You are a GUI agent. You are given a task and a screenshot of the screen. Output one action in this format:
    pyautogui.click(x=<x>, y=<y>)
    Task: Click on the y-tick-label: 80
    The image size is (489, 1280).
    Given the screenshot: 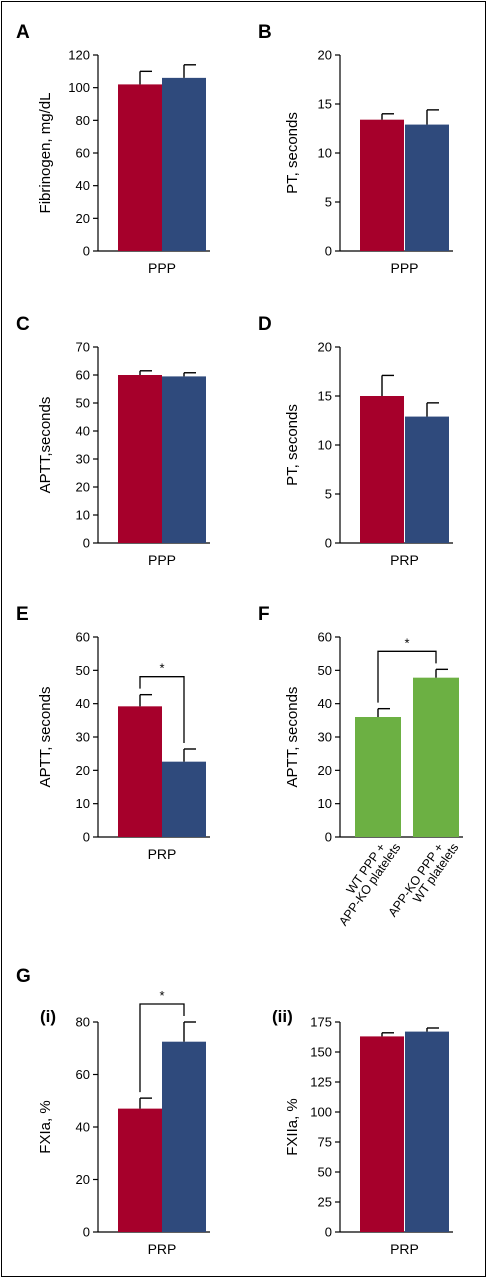 What is the action you would take?
    pyautogui.click(x=83, y=120)
    